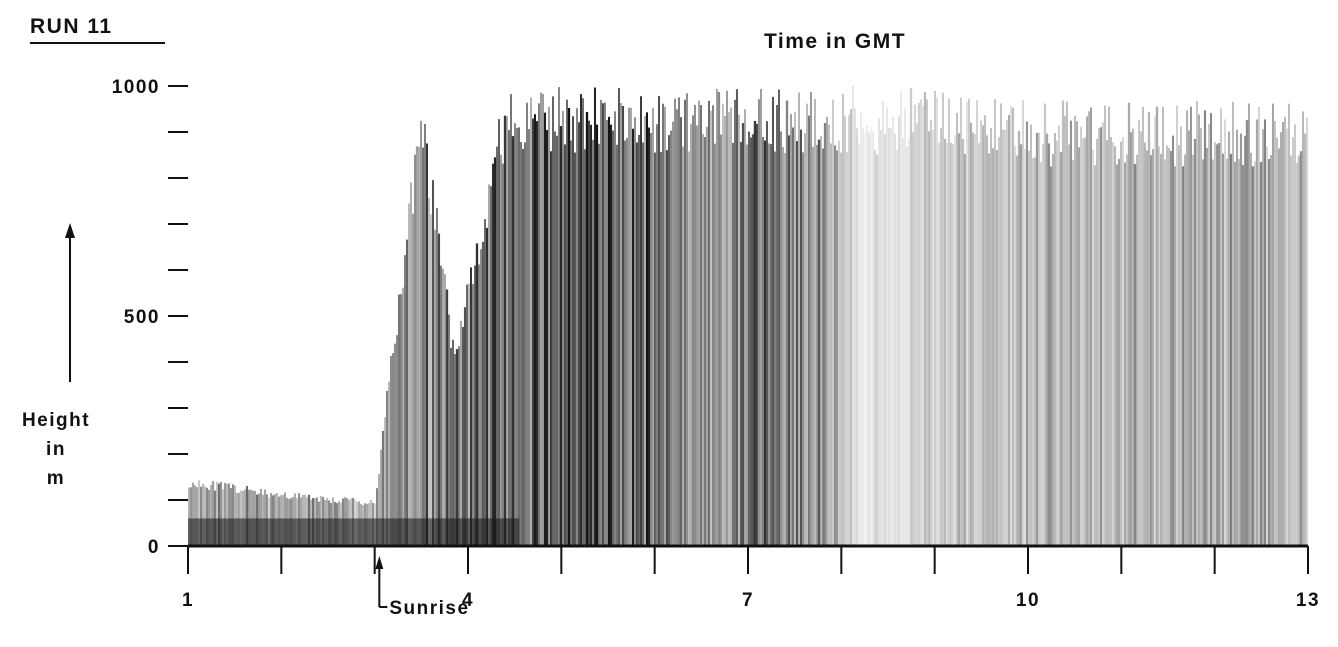  Describe the element at coordinates (748, 600) in the screenshot. I see `x-tick-label: 7` at that location.